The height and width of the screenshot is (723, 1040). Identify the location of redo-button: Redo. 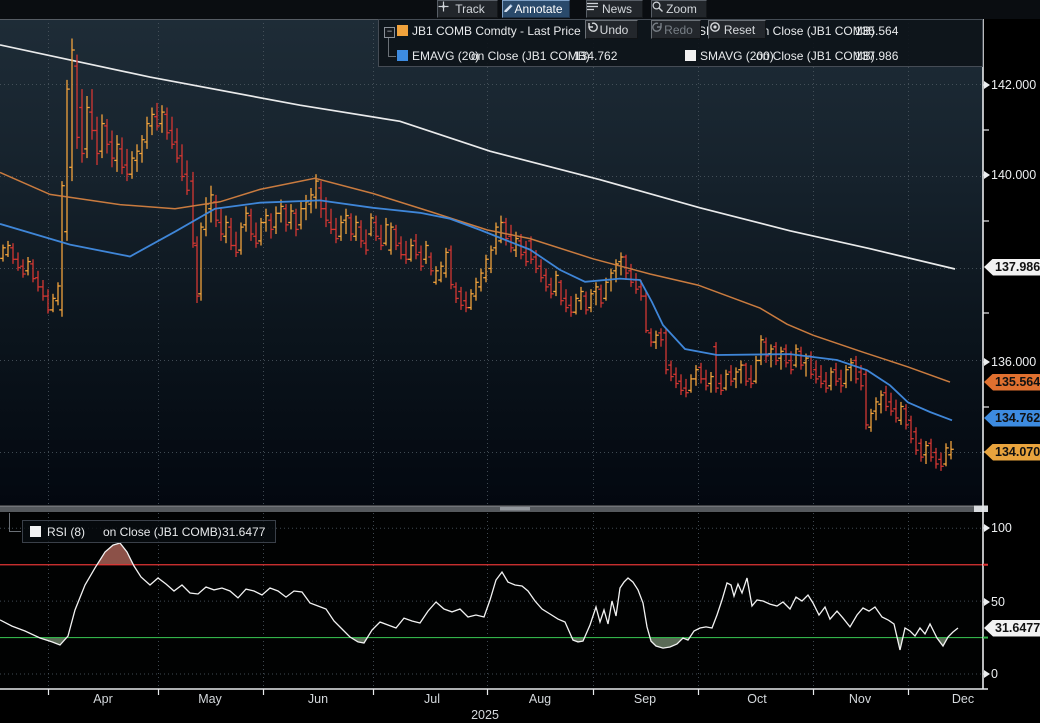
(676, 29).